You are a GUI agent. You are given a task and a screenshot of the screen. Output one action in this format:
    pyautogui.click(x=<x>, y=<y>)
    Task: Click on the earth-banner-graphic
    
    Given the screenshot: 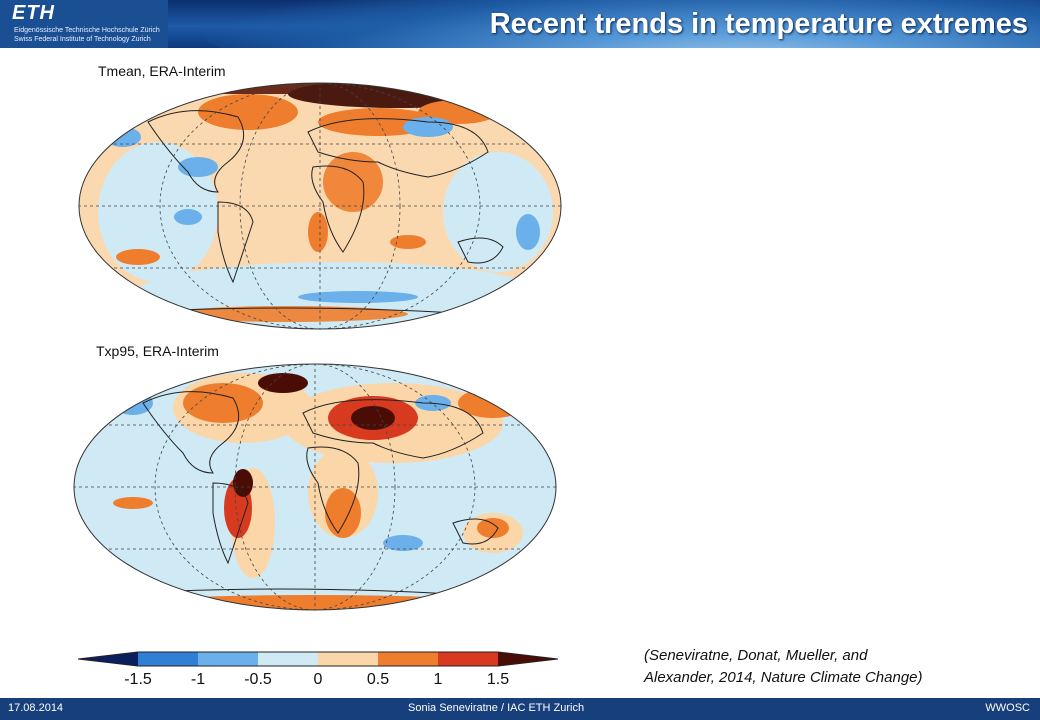 What is the action you would take?
    pyautogui.click(x=620, y=24)
    